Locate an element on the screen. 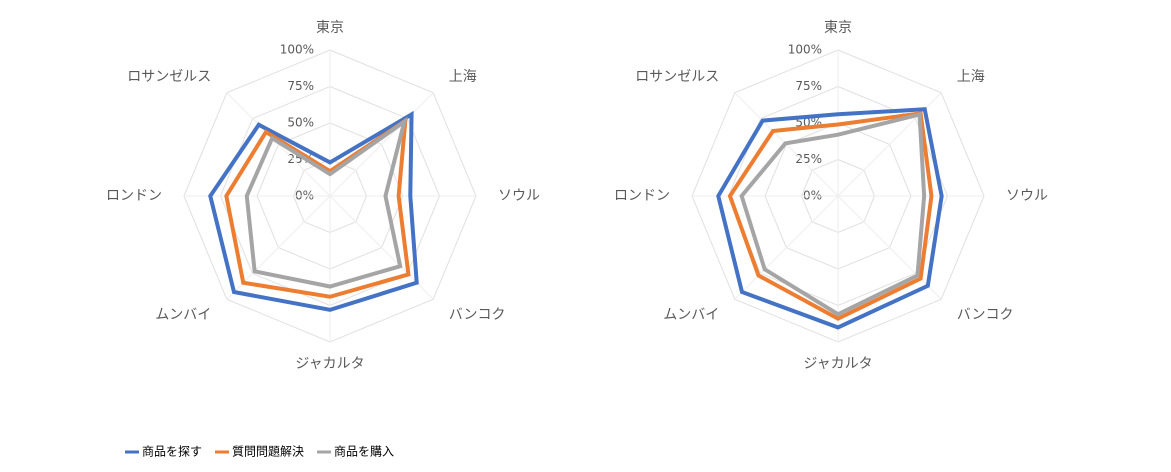 The width and height of the screenshot is (1171, 472). legend-label: 質問問題解決 is located at coordinates (268, 451).